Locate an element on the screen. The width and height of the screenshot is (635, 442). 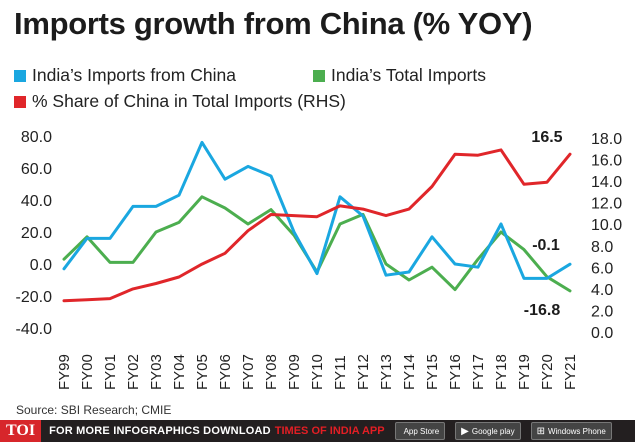
y-right-tick-label: 18.0 is located at coordinates (606, 139).